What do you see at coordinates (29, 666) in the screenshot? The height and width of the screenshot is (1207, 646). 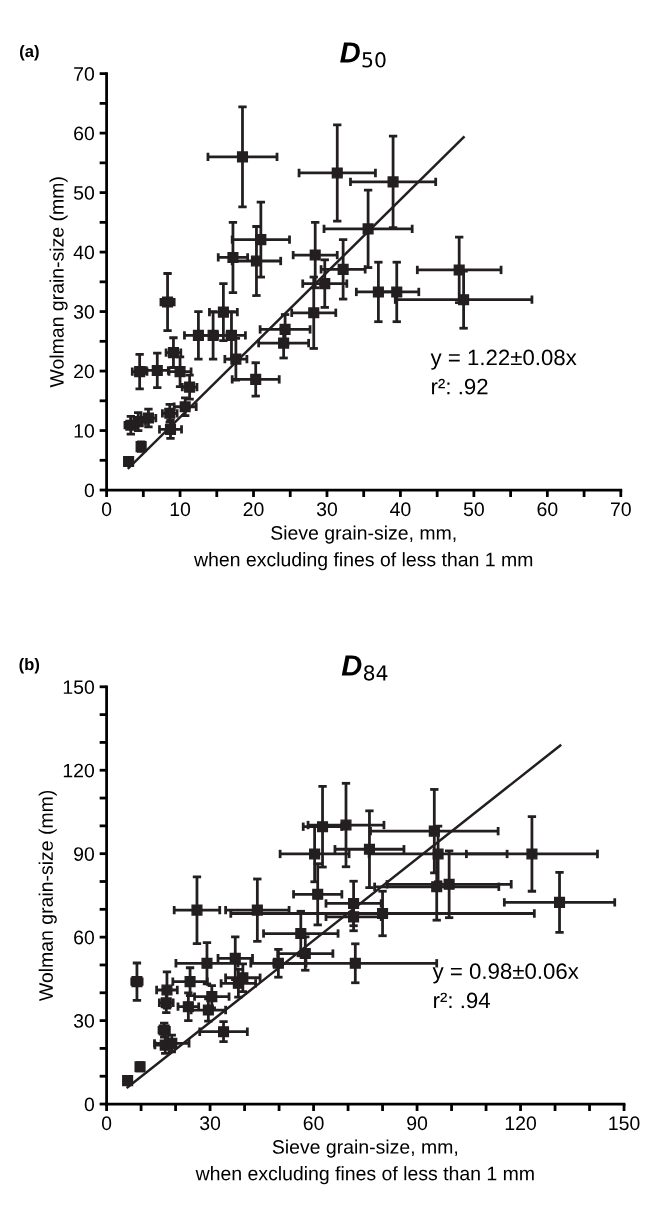 I see `text: (b)` at bounding box center [29, 666].